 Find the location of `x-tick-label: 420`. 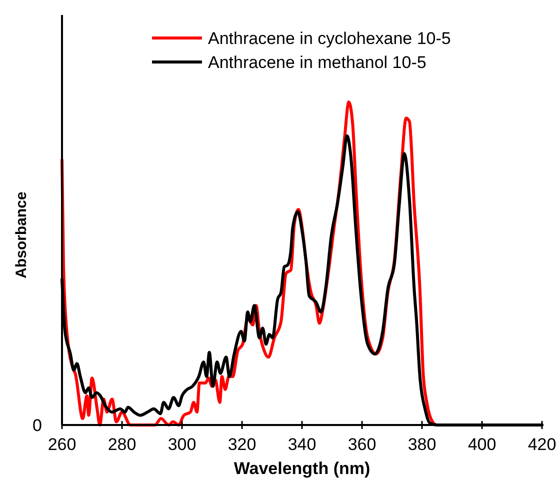

x-tick-label: 420 is located at coordinates (542, 444).